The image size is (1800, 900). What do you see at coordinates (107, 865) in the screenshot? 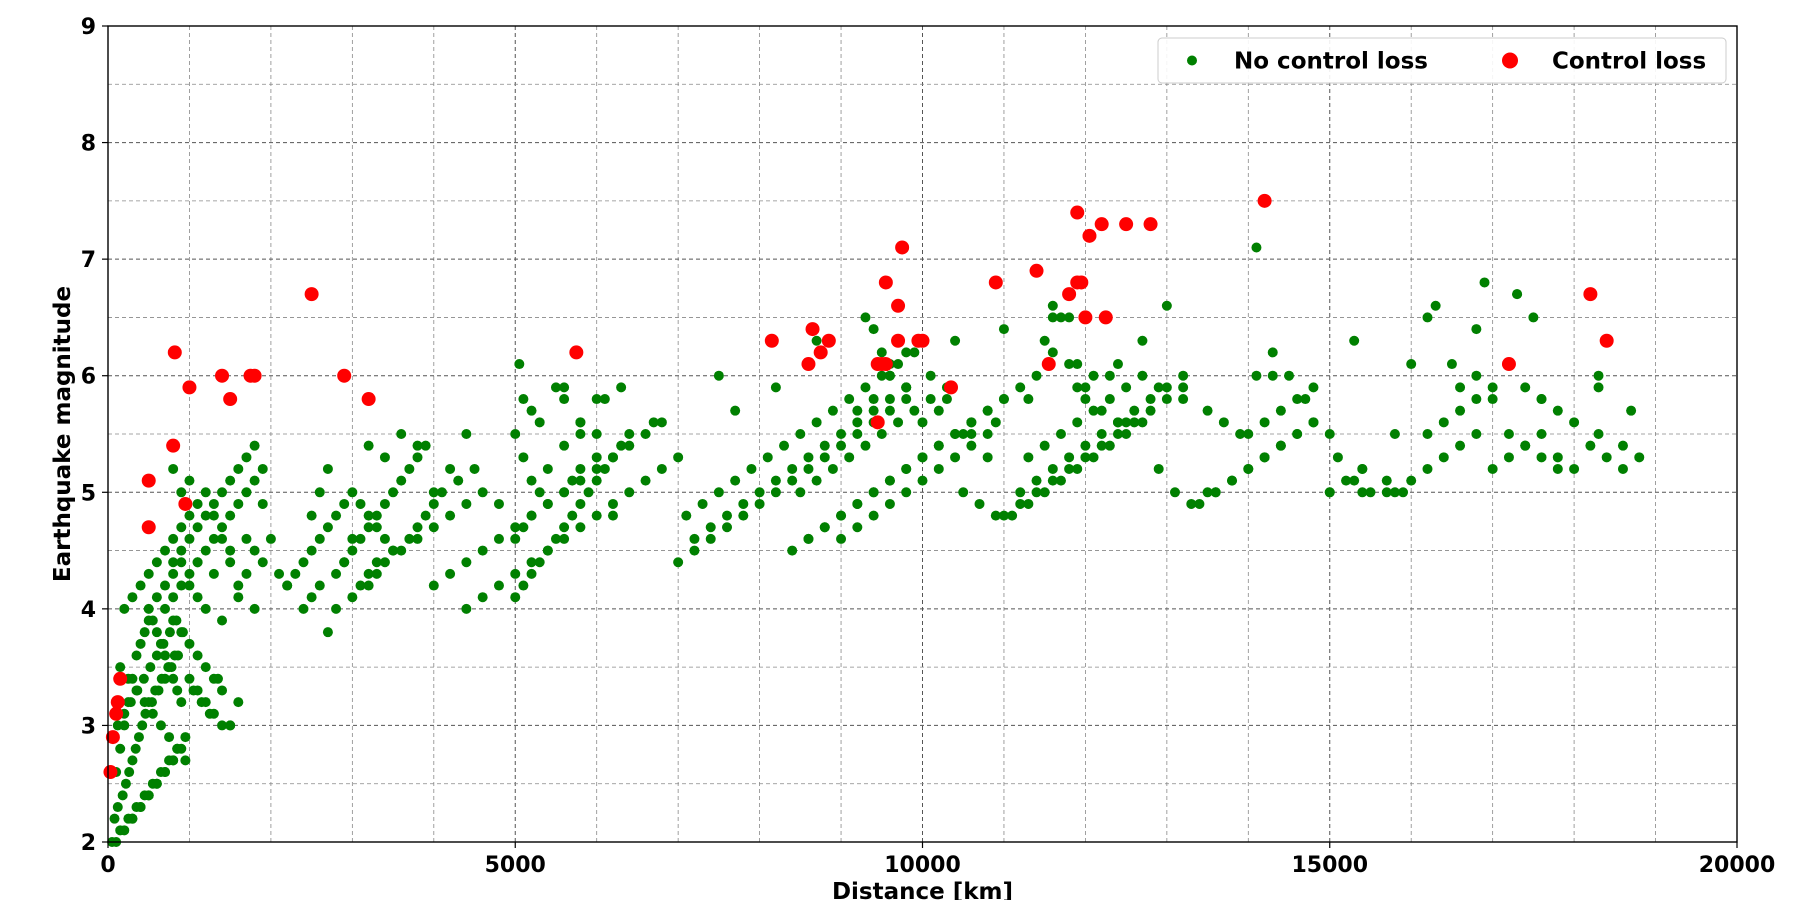
I see `x-tick-label: 0` at bounding box center [107, 865].